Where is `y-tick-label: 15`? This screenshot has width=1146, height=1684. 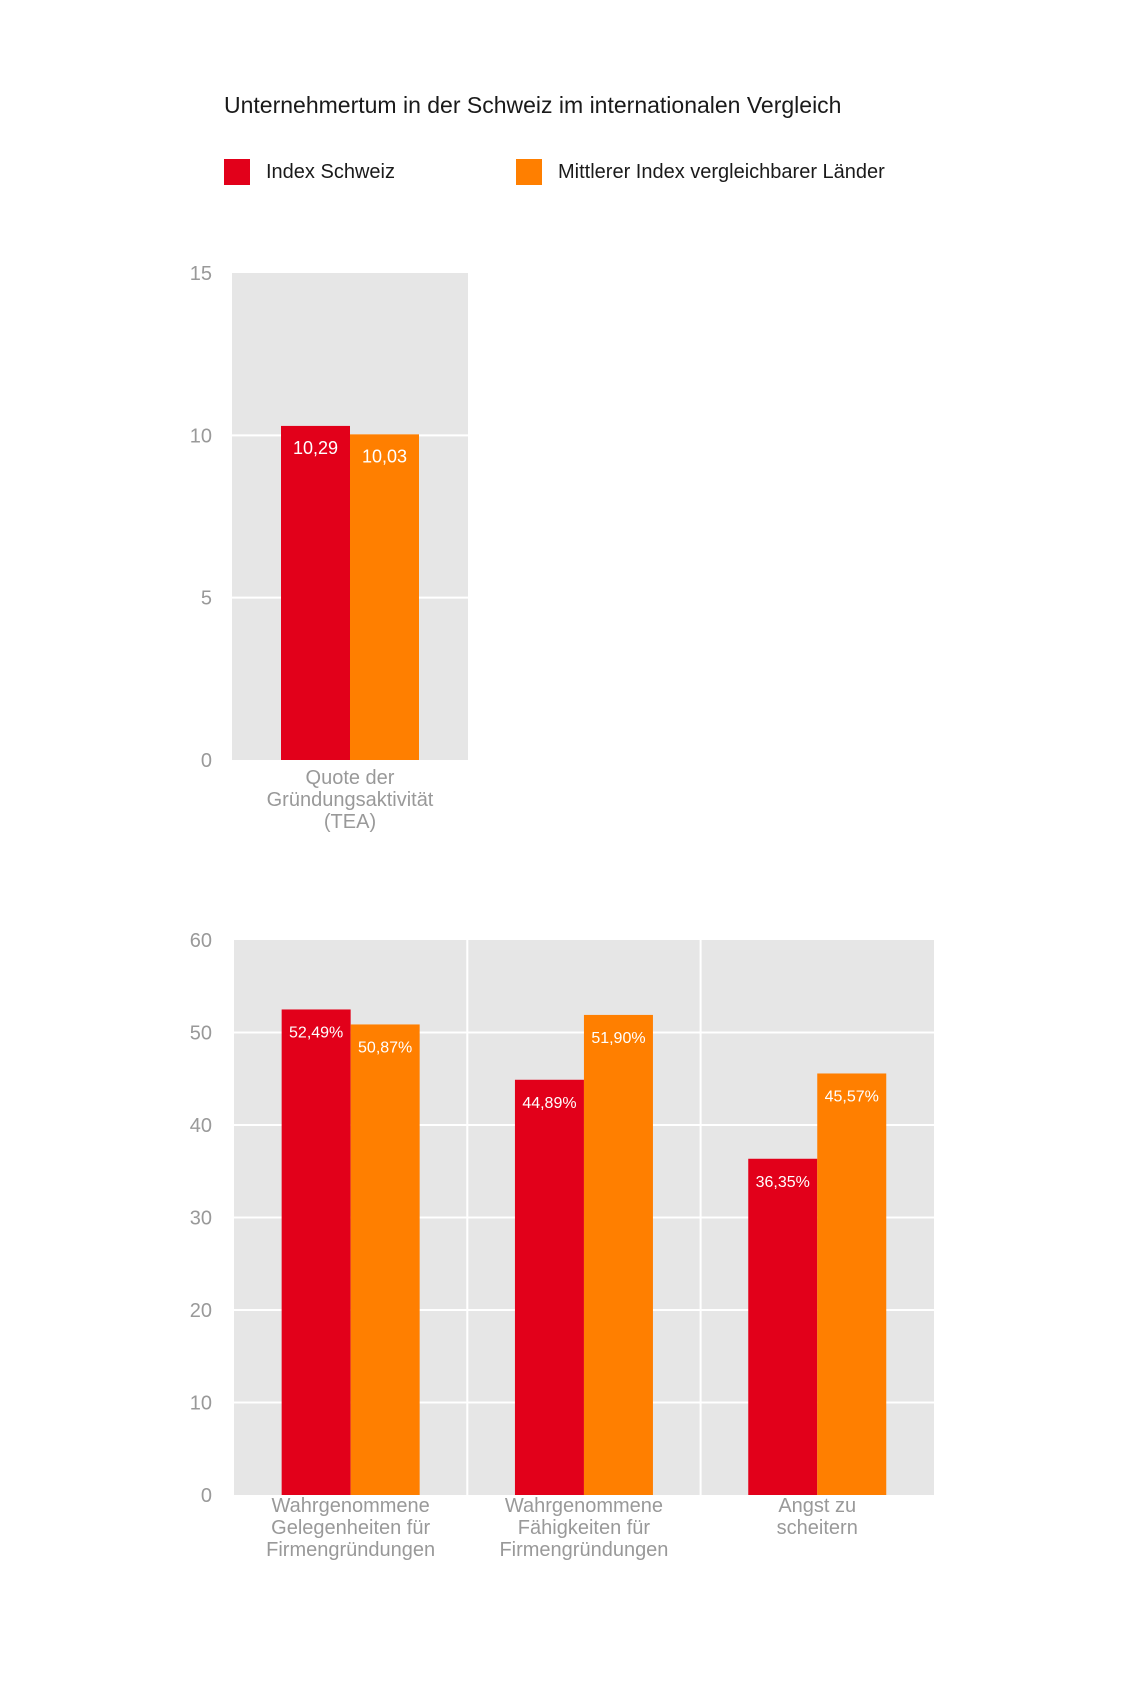
y-tick-label: 15 is located at coordinates (201, 274).